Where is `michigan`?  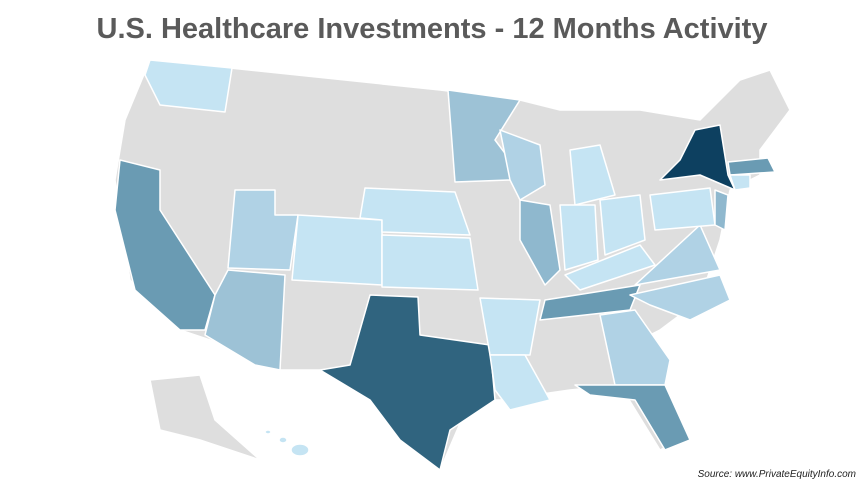
michigan is located at coordinates (592, 175).